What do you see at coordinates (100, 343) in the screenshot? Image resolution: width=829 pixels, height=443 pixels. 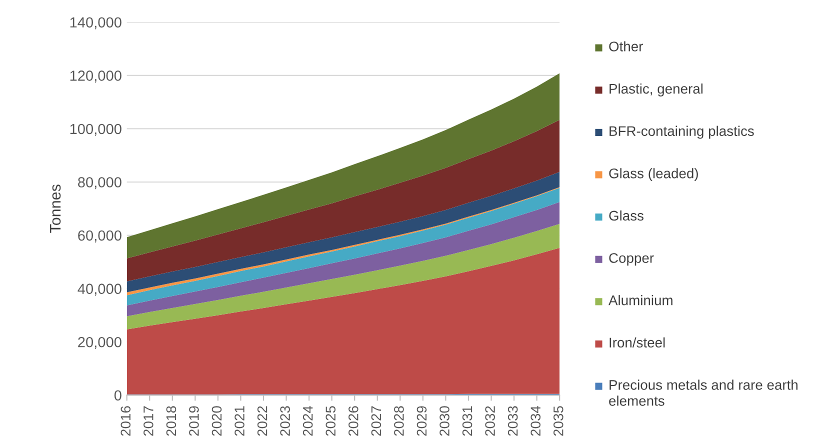 I see `y-tick-label: 20,000` at bounding box center [100, 343].